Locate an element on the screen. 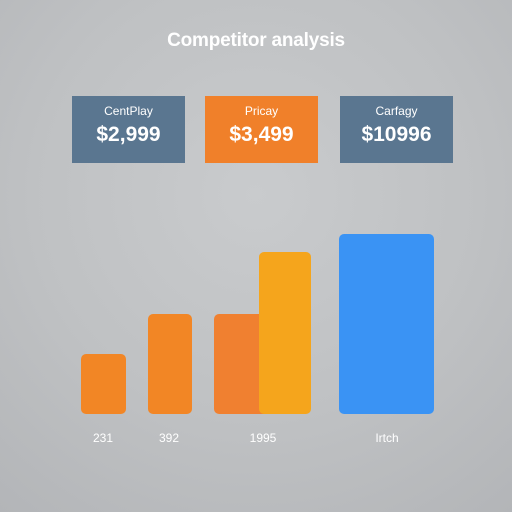  x-tick-label: 1995 is located at coordinates (263, 438).